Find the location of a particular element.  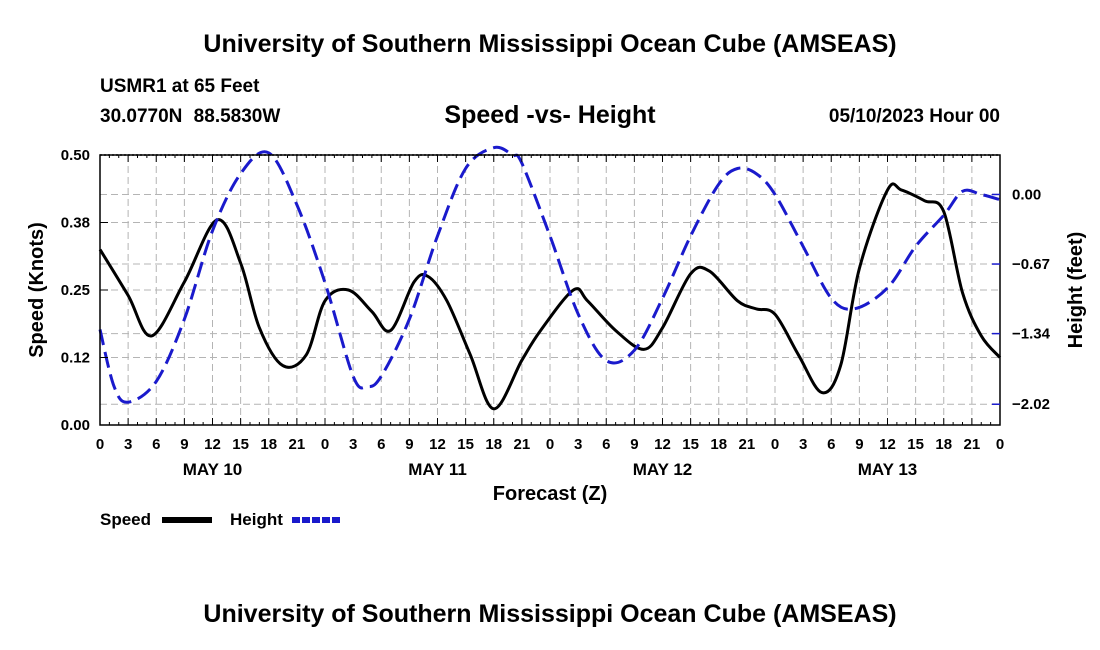

legend-speed-label: Speed is located at coordinates (125, 519).